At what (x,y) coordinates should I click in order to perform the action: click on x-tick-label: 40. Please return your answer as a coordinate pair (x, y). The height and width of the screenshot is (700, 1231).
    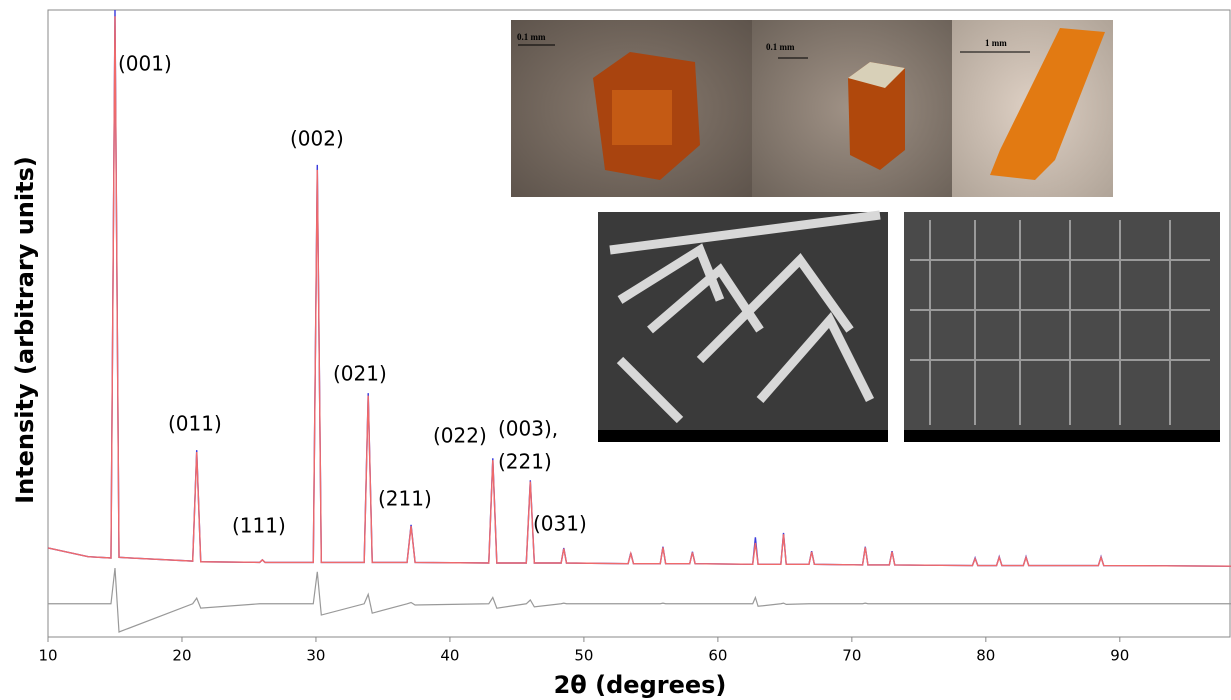
    Looking at the image, I should click on (449, 656).